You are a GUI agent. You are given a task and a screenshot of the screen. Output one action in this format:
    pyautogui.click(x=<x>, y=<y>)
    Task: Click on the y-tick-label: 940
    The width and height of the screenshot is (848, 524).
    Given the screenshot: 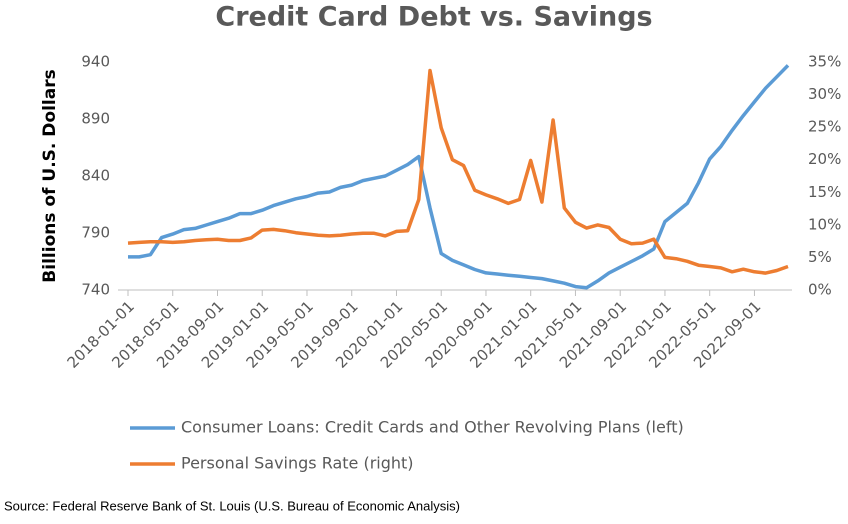 What is the action you would take?
    pyautogui.click(x=95, y=62)
    